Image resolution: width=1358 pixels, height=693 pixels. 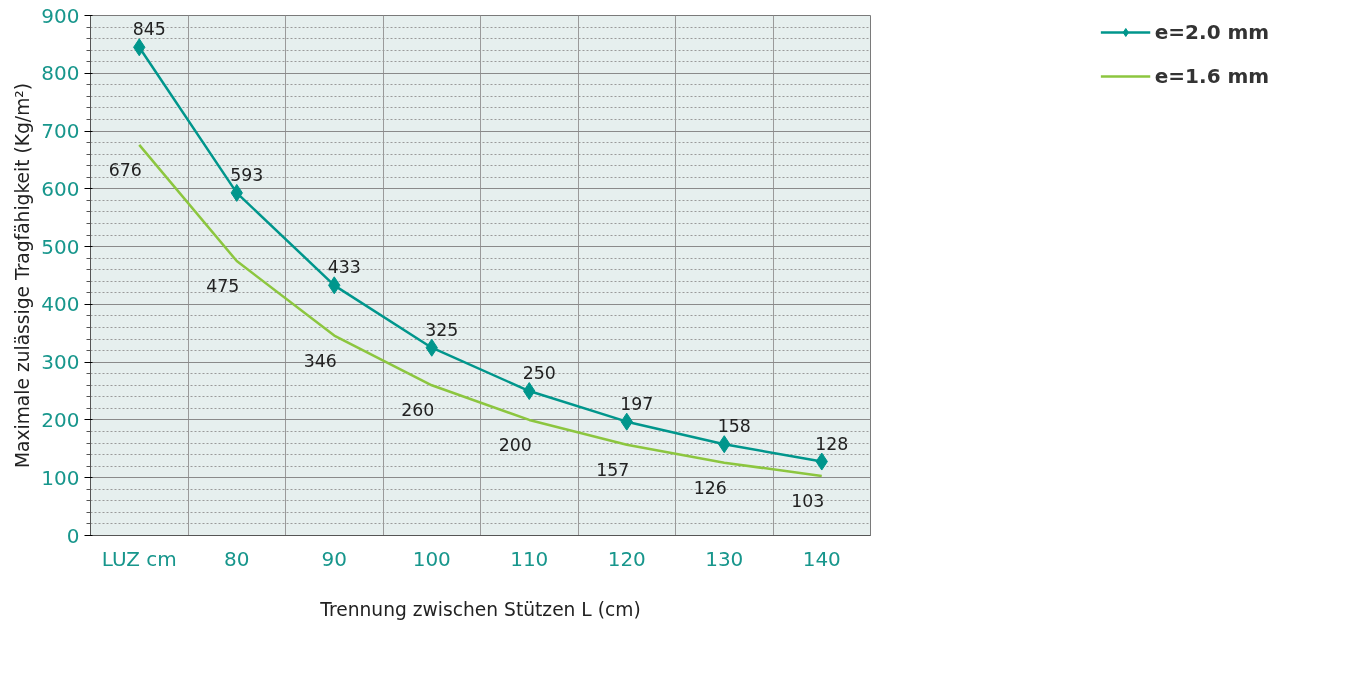 What do you see at coordinates (637, 403) in the screenshot?
I see `data-label: 197` at bounding box center [637, 403].